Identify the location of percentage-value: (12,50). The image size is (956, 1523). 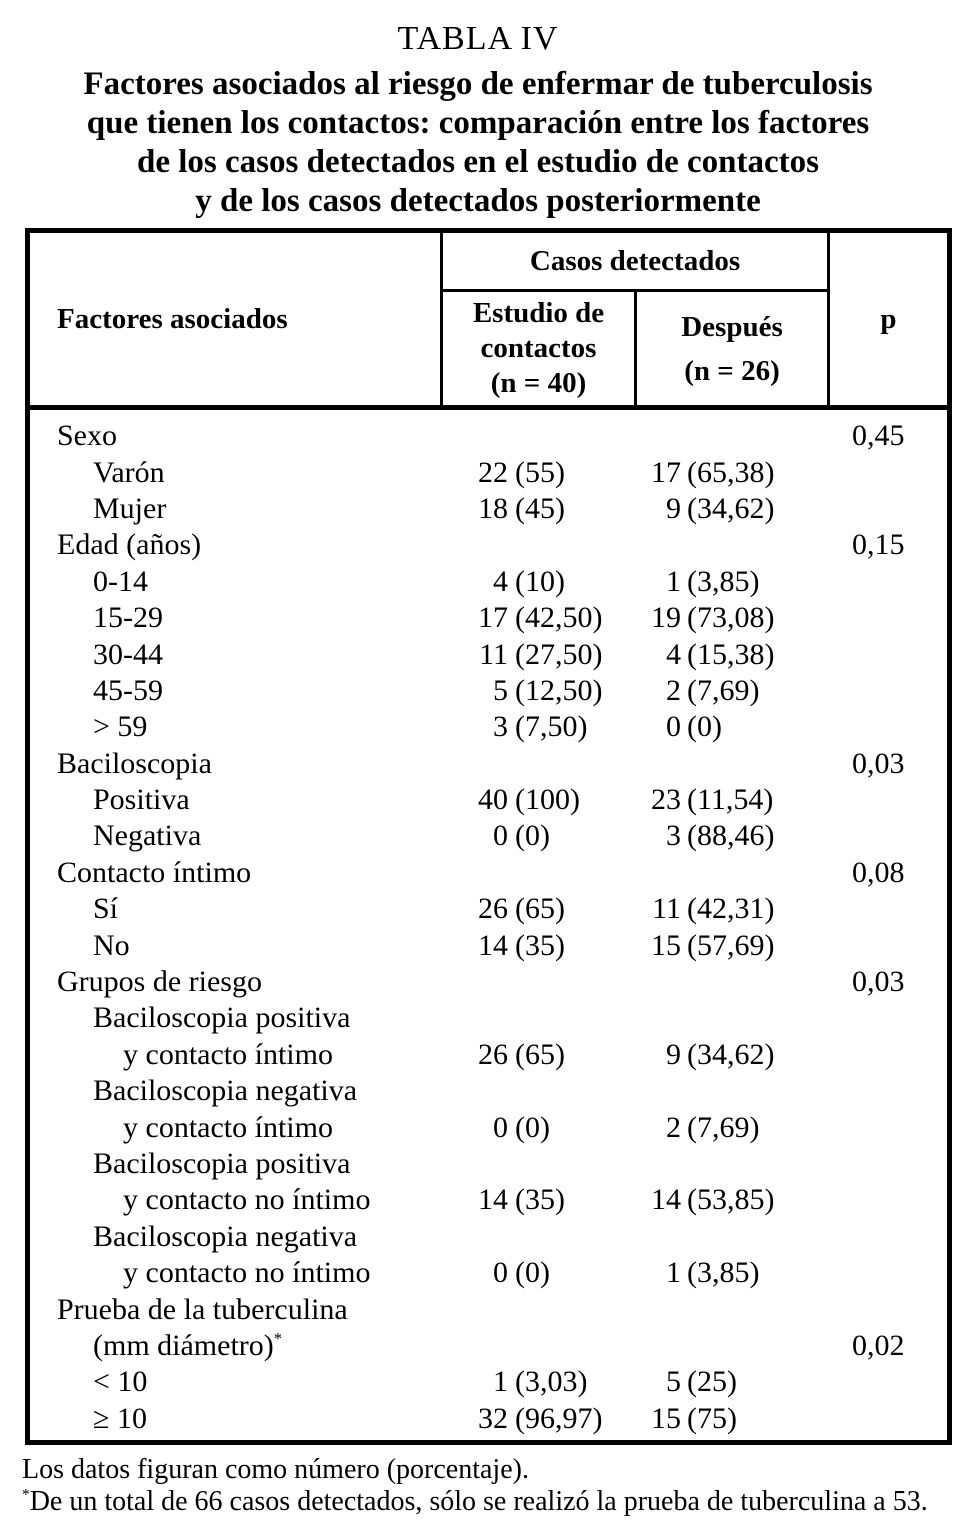
(559, 690).